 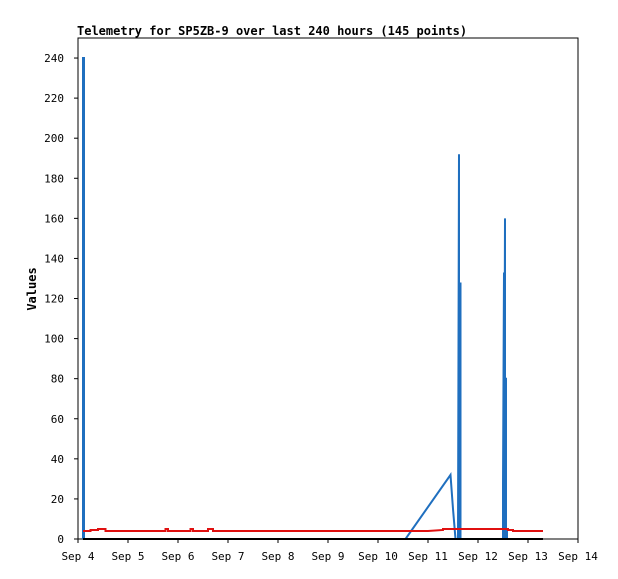 What do you see at coordinates (54, 178) in the screenshot?
I see `y-tick-label: 180` at bounding box center [54, 178].